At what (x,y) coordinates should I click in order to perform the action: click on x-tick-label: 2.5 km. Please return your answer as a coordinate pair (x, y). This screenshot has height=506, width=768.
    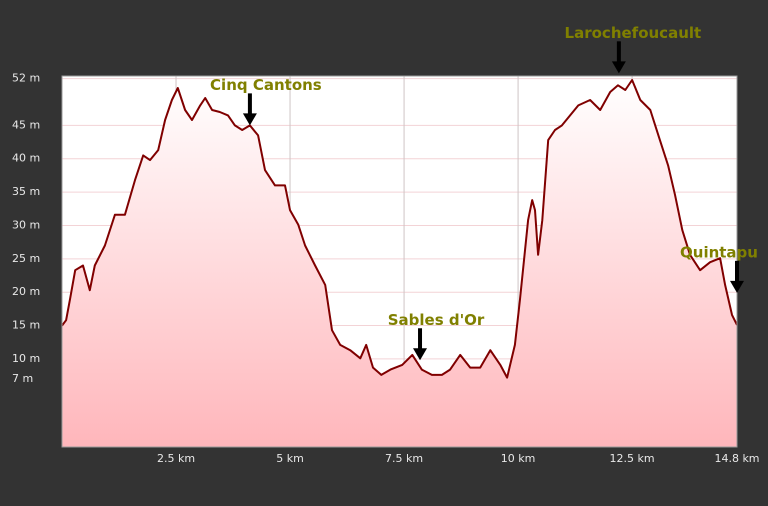
    Looking at the image, I should click on (176, 458).